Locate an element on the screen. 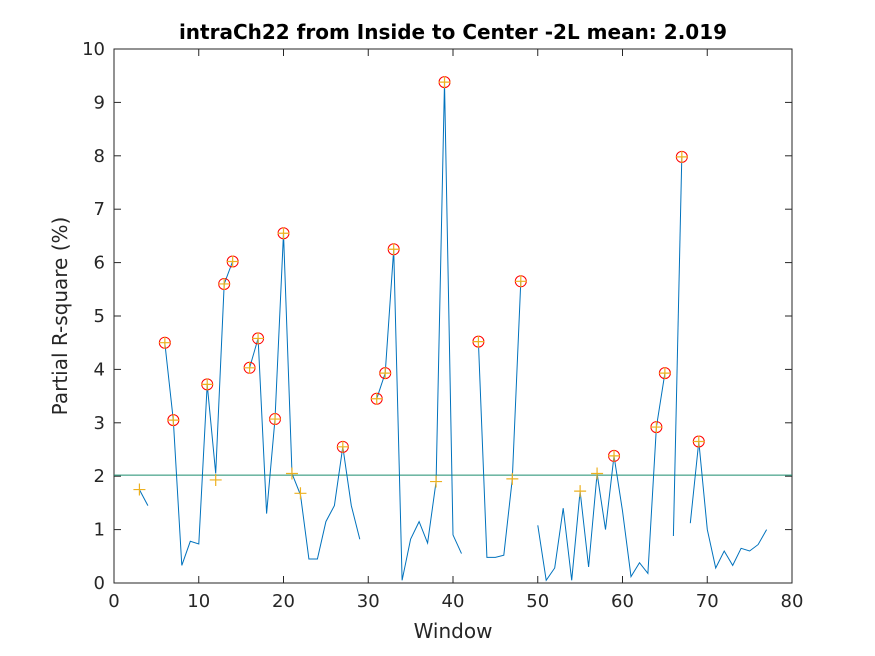  y-tick-label: 0 is located at coordinates (99, 583).